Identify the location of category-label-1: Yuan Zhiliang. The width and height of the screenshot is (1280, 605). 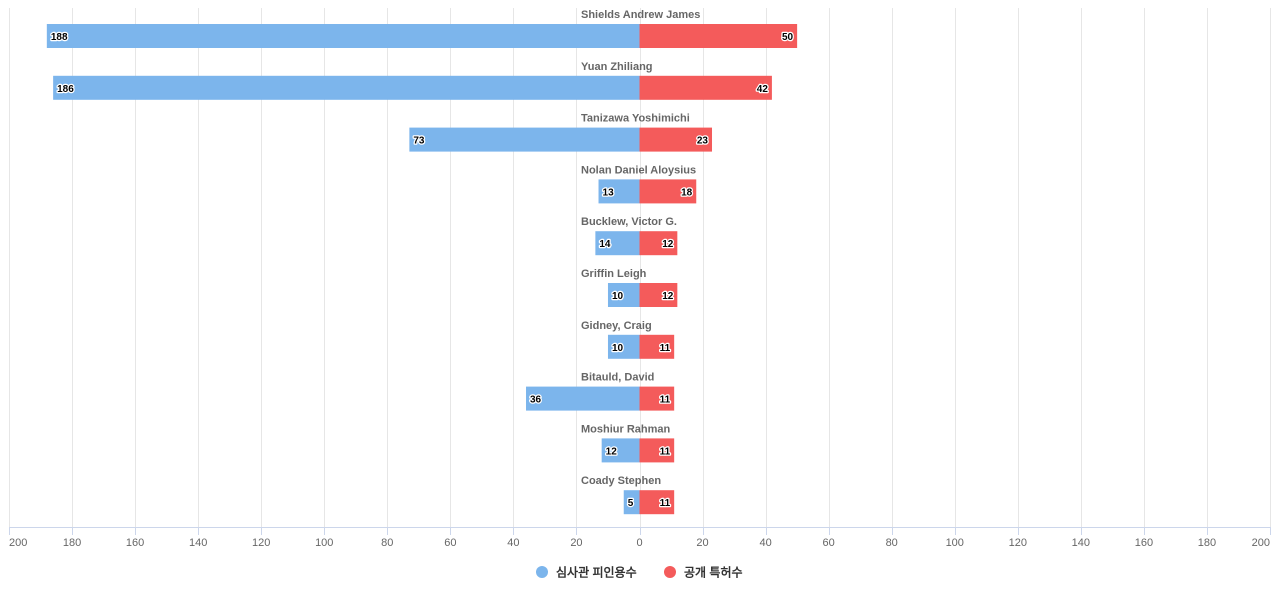
(617, 67).